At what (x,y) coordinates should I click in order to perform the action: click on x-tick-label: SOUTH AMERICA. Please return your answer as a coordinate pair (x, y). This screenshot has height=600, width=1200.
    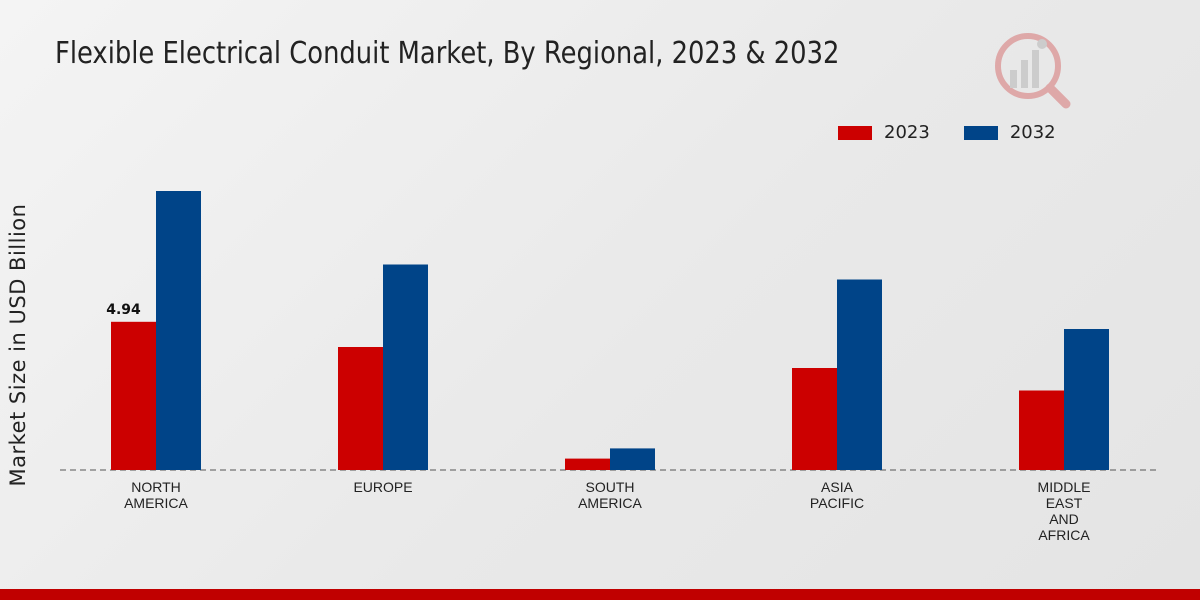
    Looking at the image, I should click on (610, 495).